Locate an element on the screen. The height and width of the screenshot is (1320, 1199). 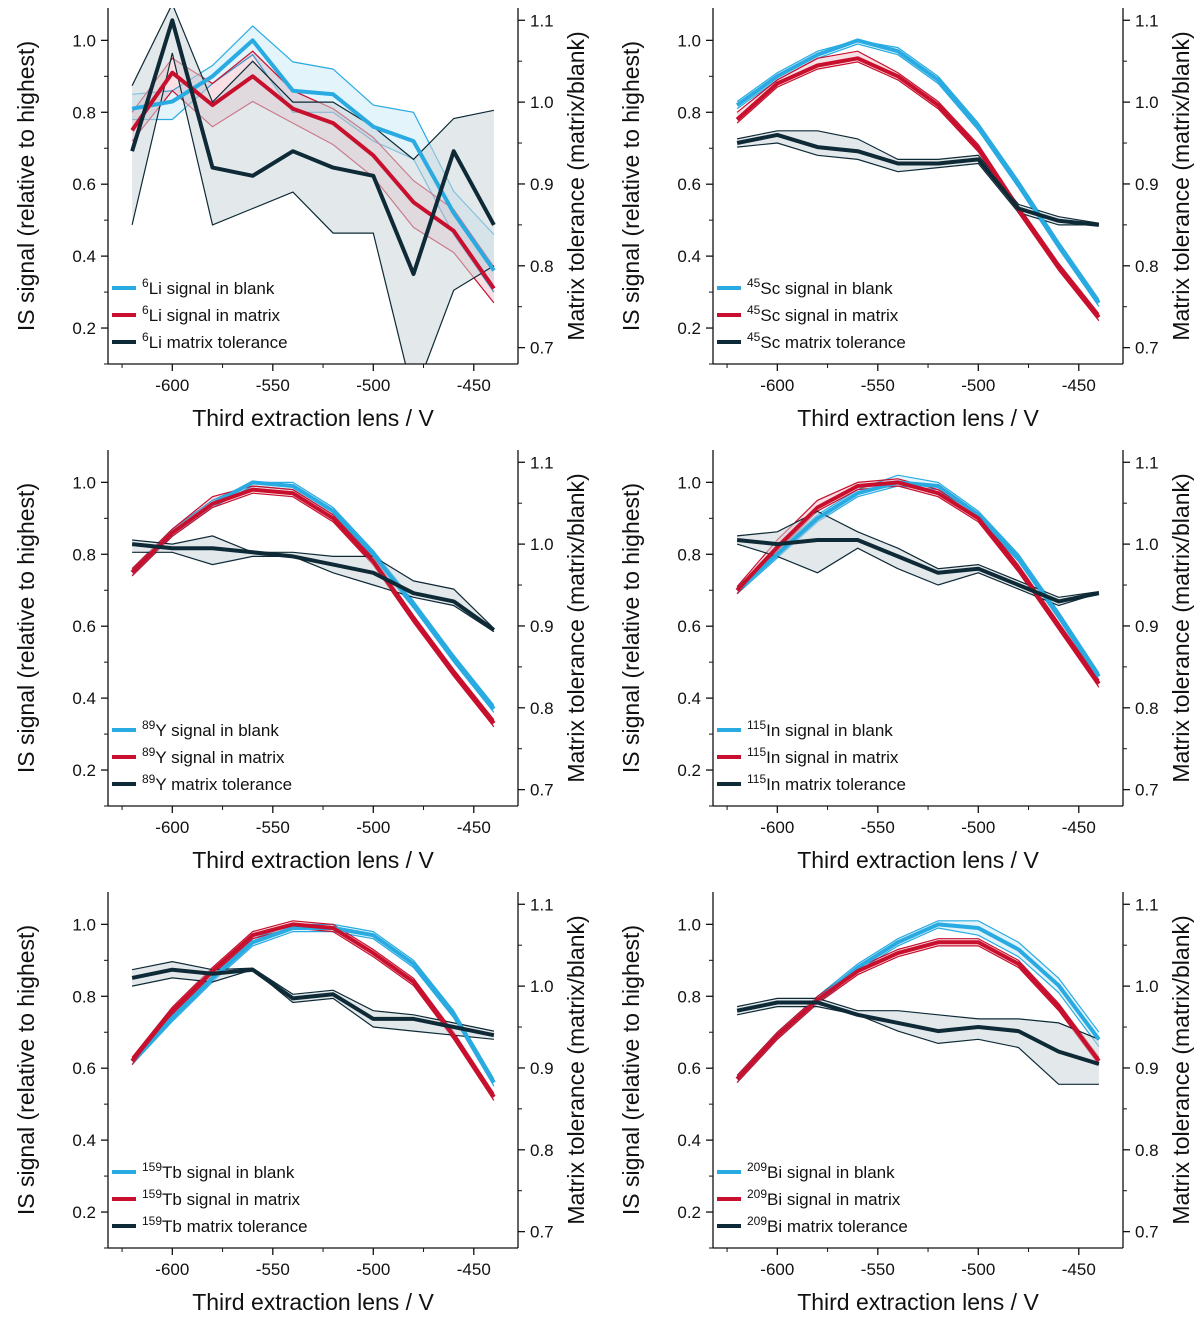
legend-label: 159Tb signal in matrix is located at coordinates (221, 1198).